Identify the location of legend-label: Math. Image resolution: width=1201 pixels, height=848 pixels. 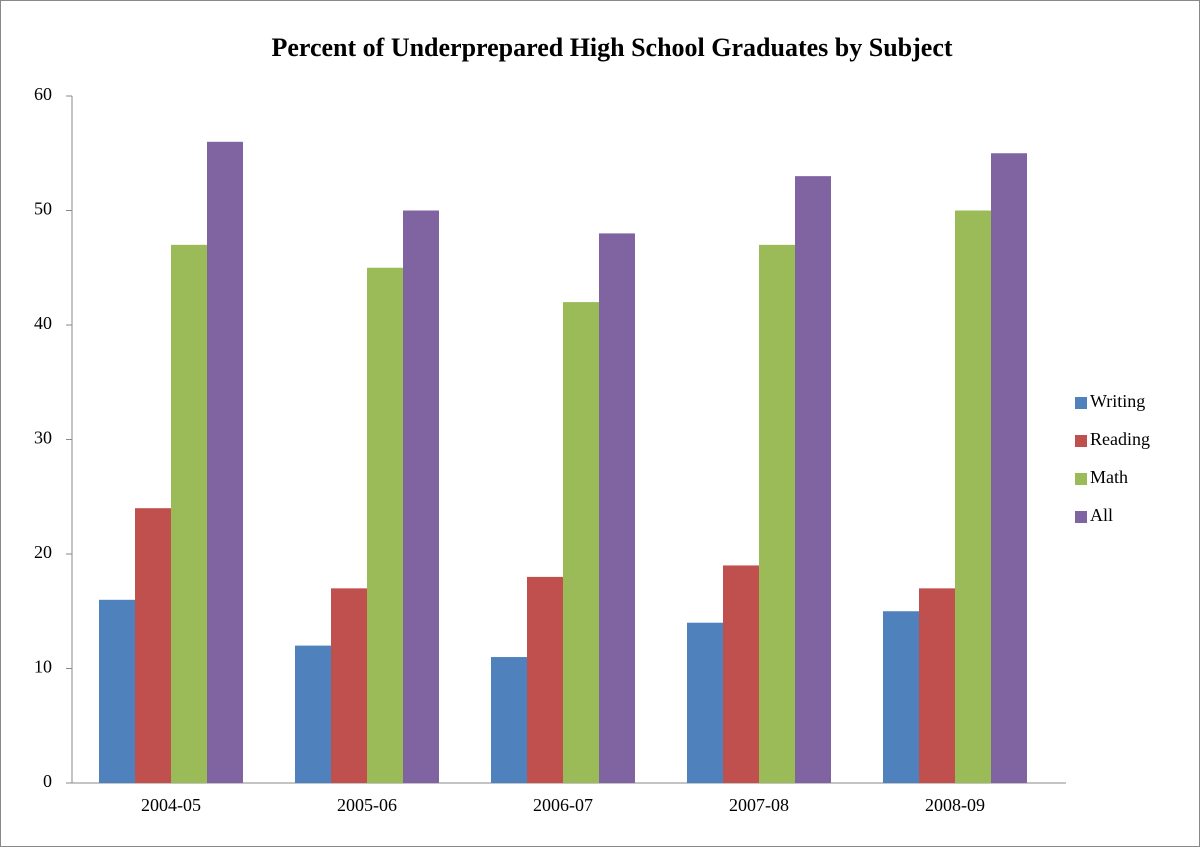
(1109, 477).